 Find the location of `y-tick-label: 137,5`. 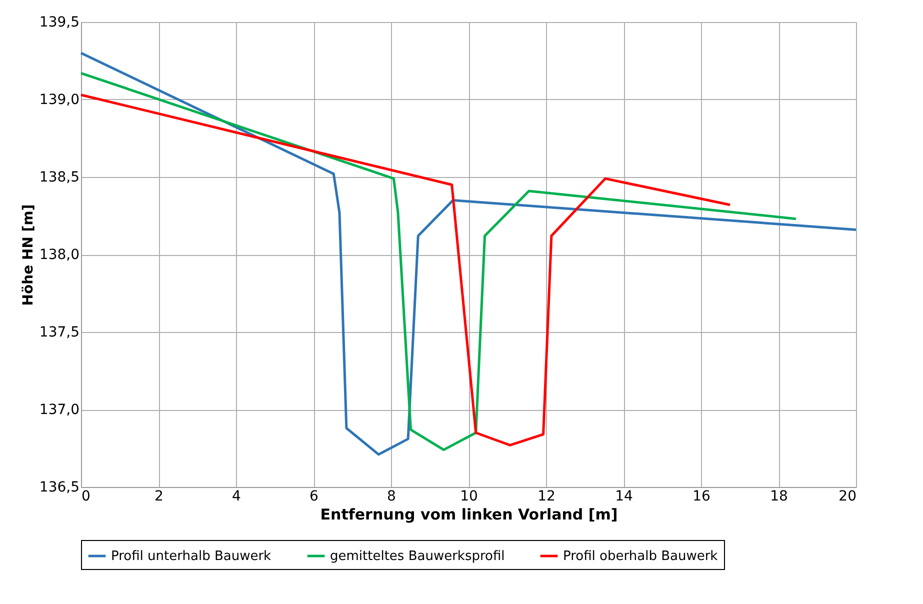

y-tick-label: 137,5 is located at coordinates (59, 332).